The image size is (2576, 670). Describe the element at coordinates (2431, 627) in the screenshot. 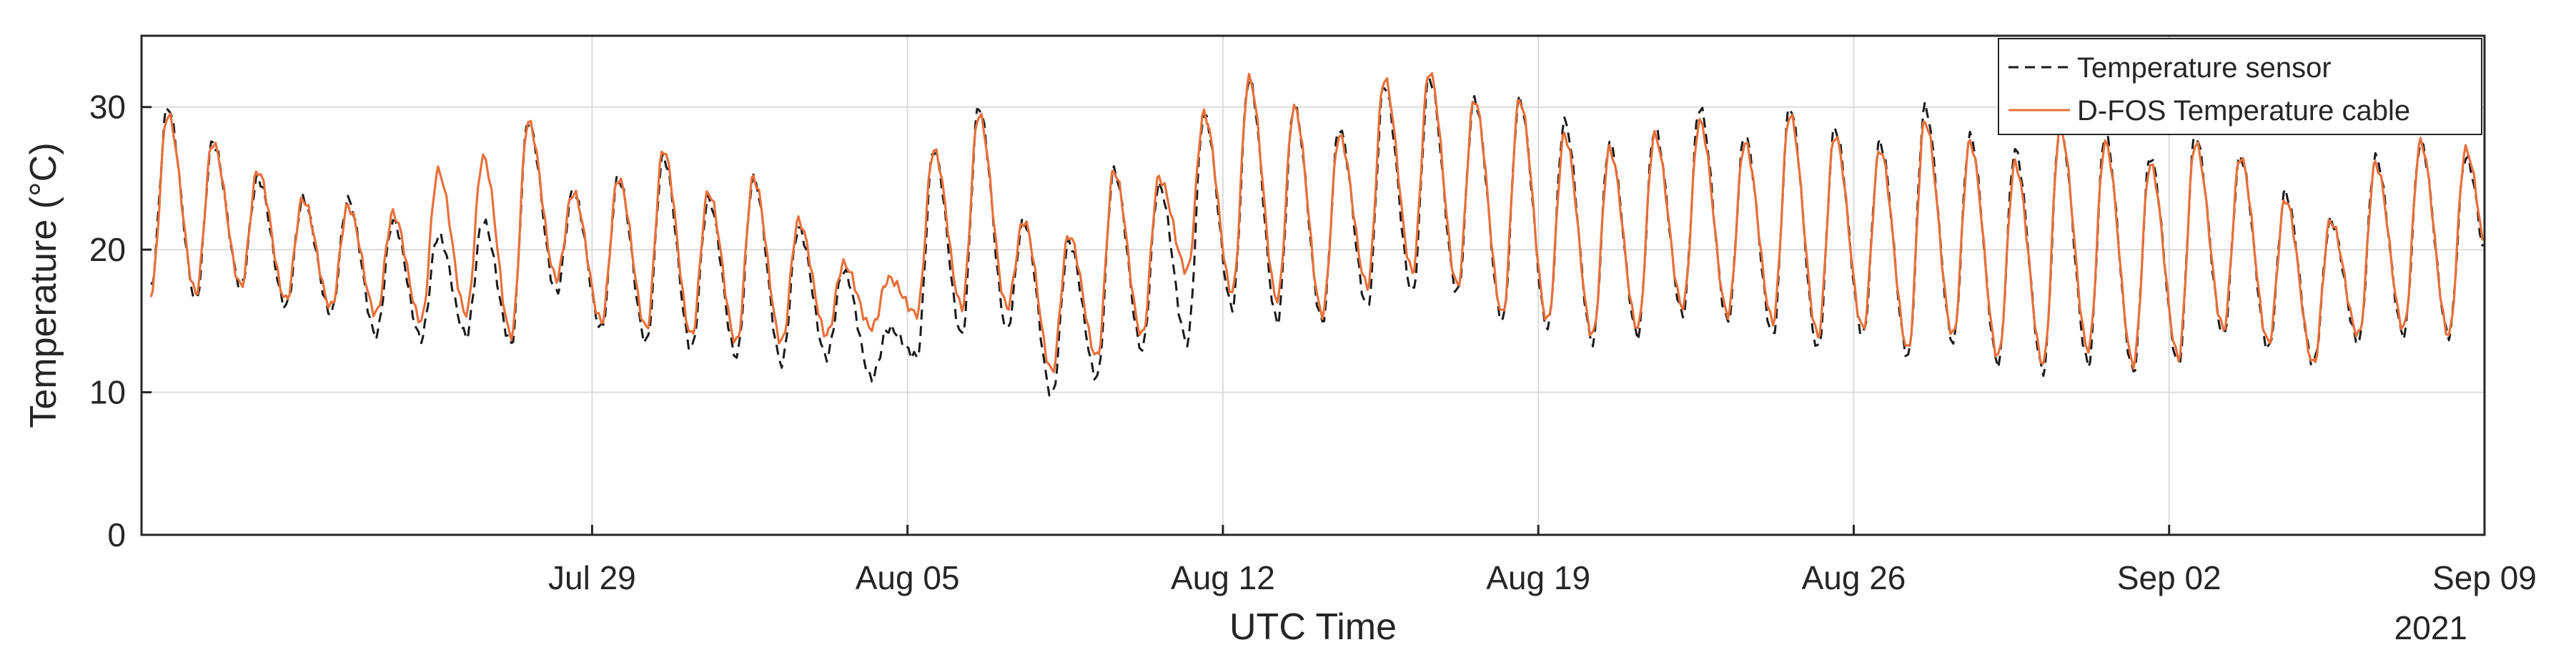

I see `x-axis-year-label: 2021` at that location.